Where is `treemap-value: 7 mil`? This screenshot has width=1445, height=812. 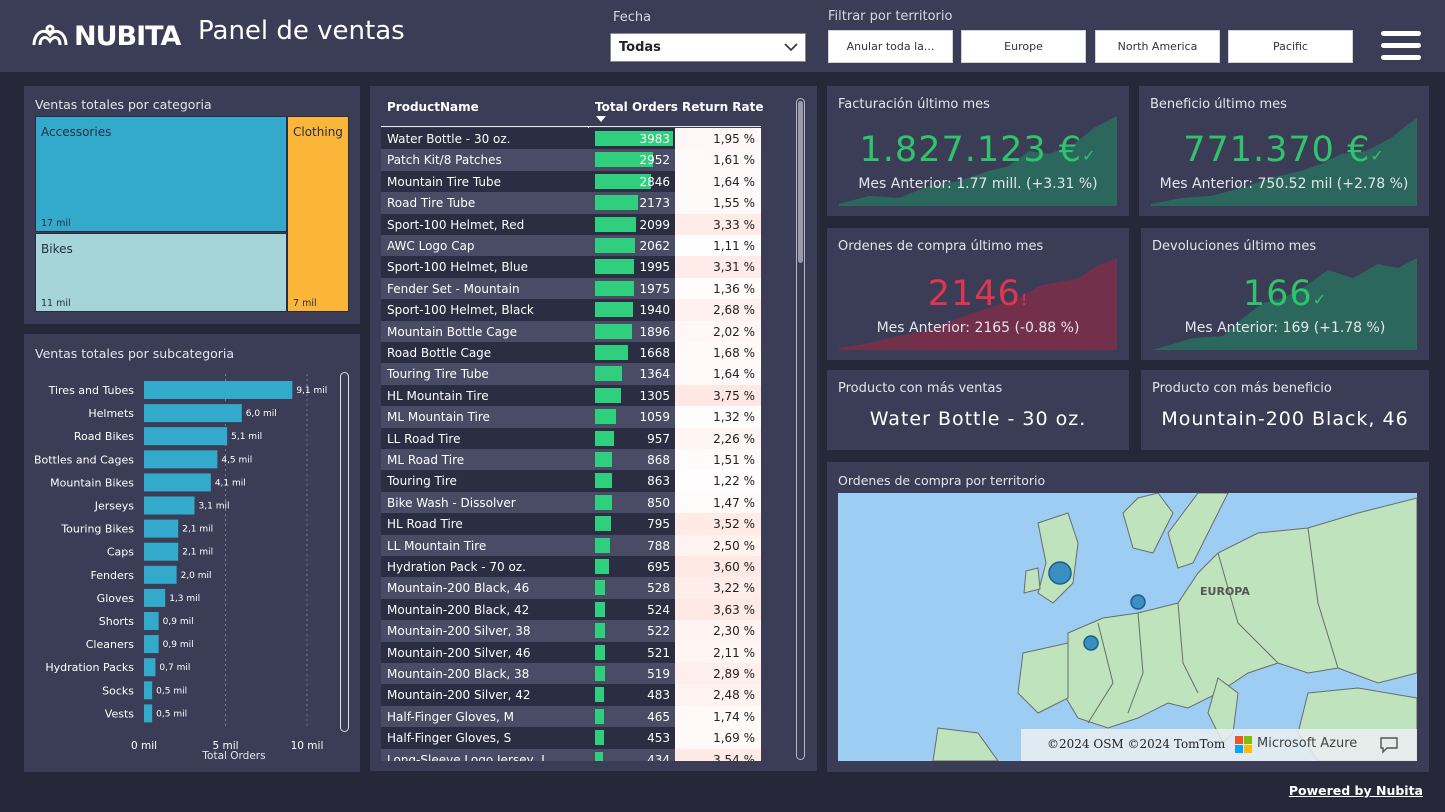 treemap-value: 7 mil is located at coordinates (305, 303).